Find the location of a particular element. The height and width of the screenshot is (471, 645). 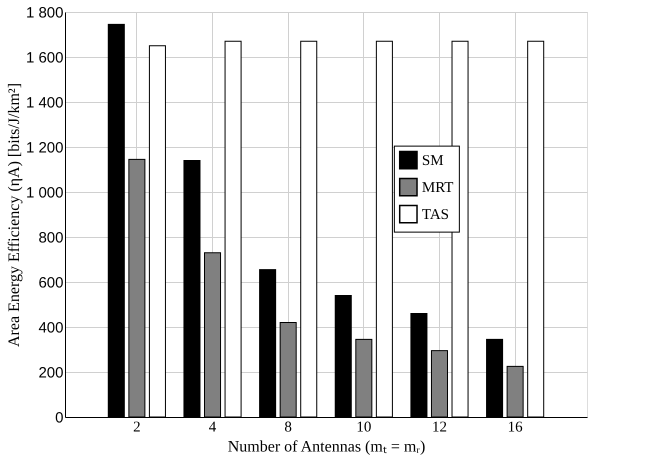

x-axis-title: Number of Antennas (mₜ = mᵣ) is located at coordinates (327, 447).